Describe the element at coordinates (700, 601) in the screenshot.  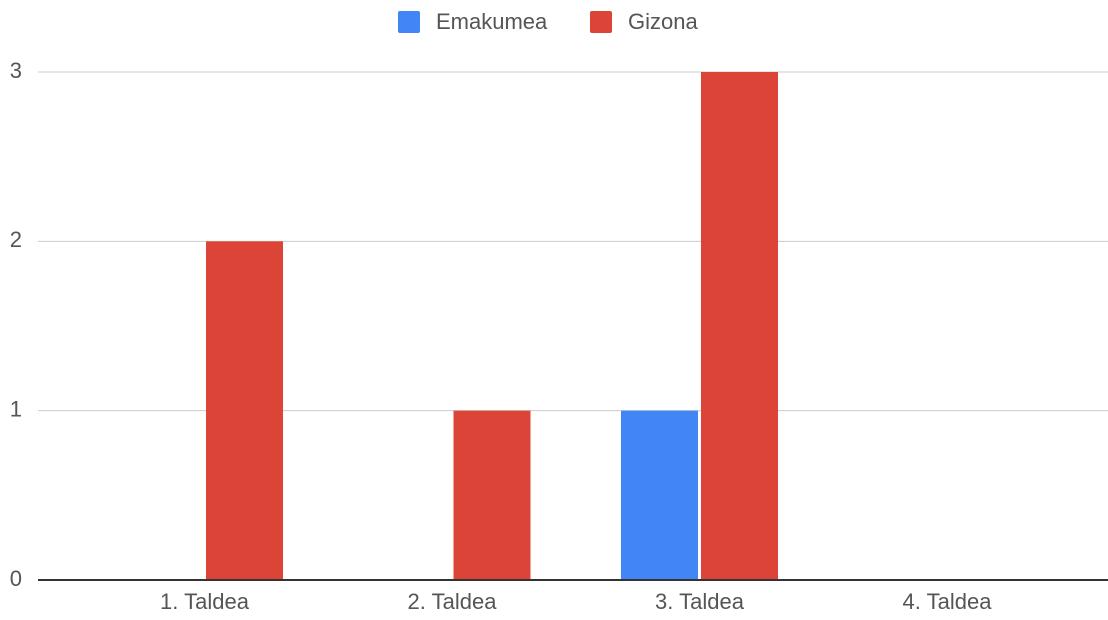
I see `x-tick-label: 3. Taldea` at that location.